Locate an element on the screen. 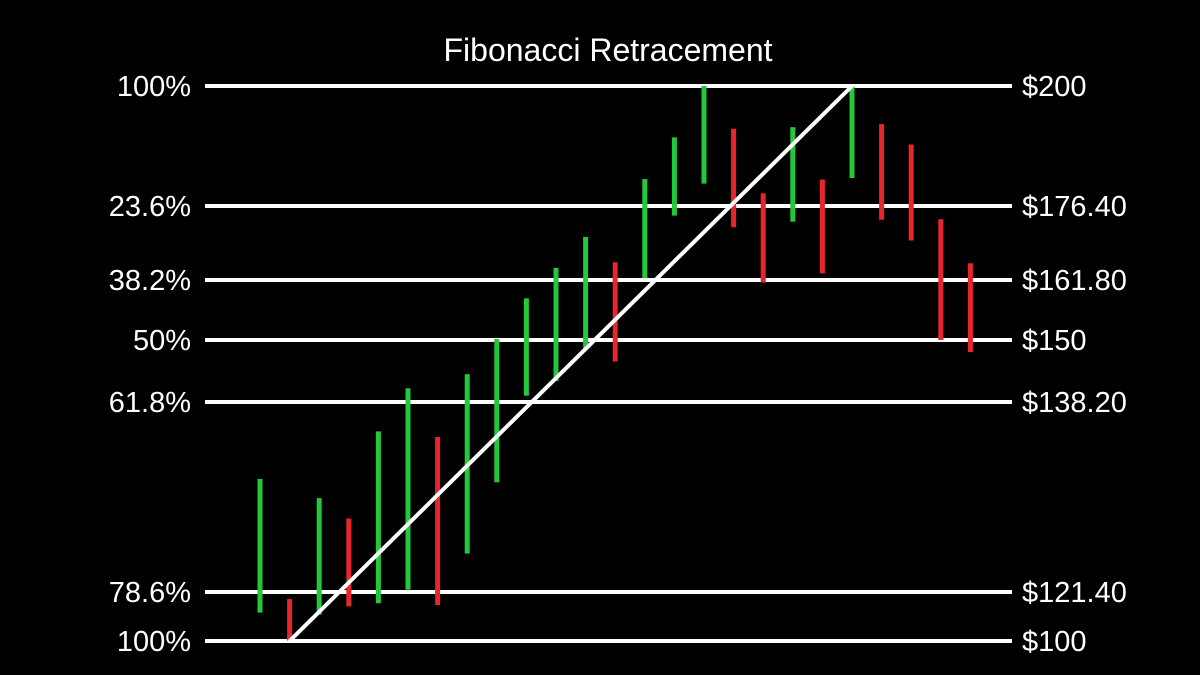 The image size is (1200, 675). fib-price-labels: $200 $176.40 $161.80 $150 $138.20 $121.40 $100 is located at coordinates (1074, 364).